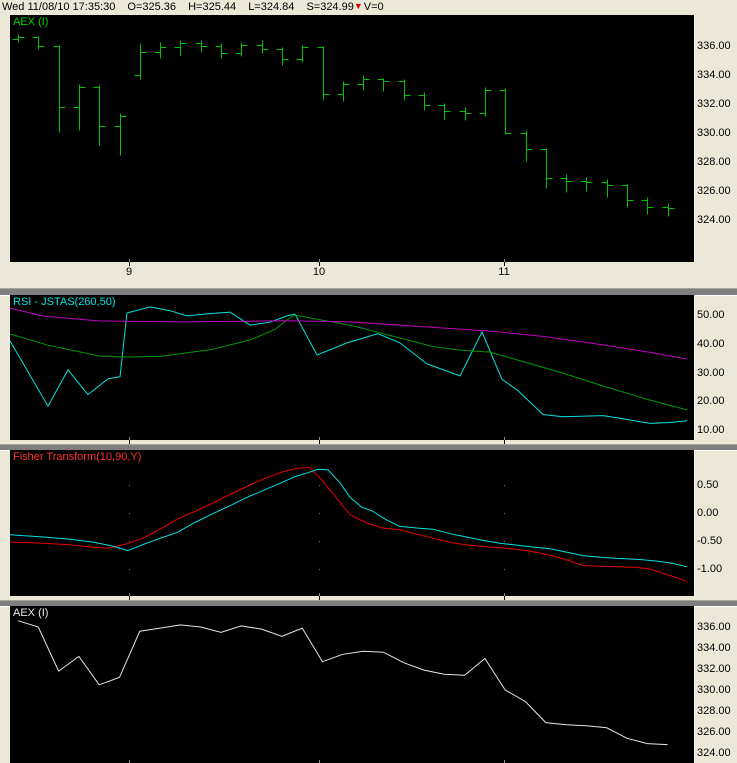  I want to click on quote-last: S=324.99, so click(330, 7).